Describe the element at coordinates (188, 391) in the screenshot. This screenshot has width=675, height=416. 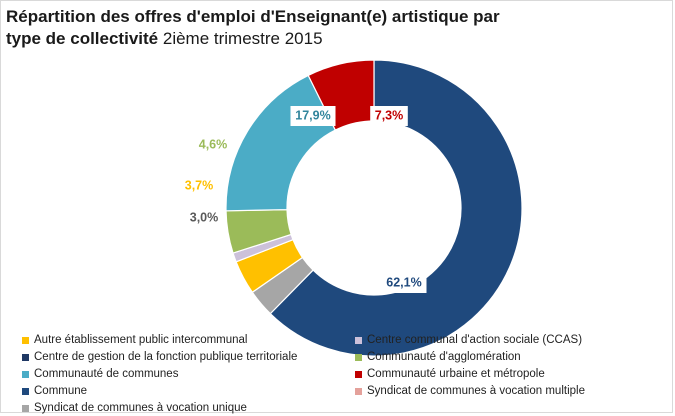
I see `legend-item-commune: Commune` at that location.